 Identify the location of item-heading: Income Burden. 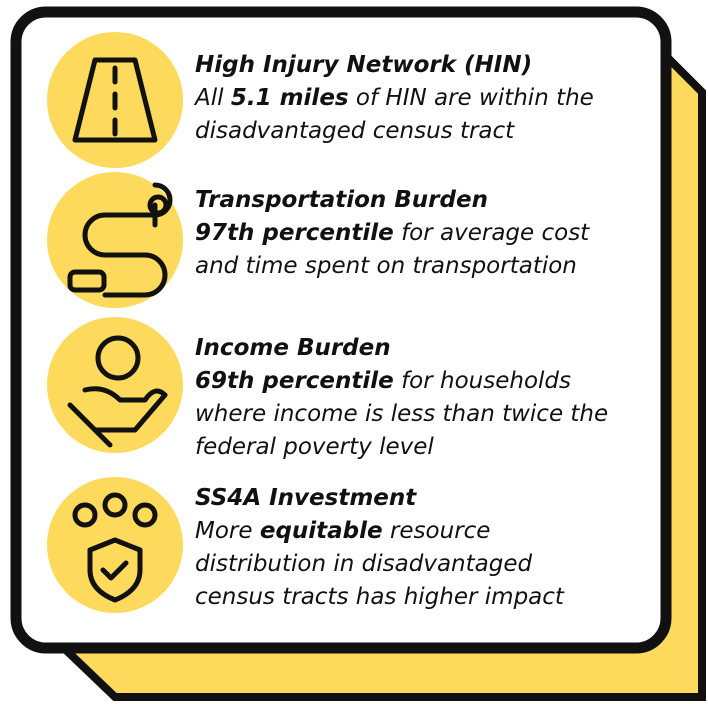
(293, 348).